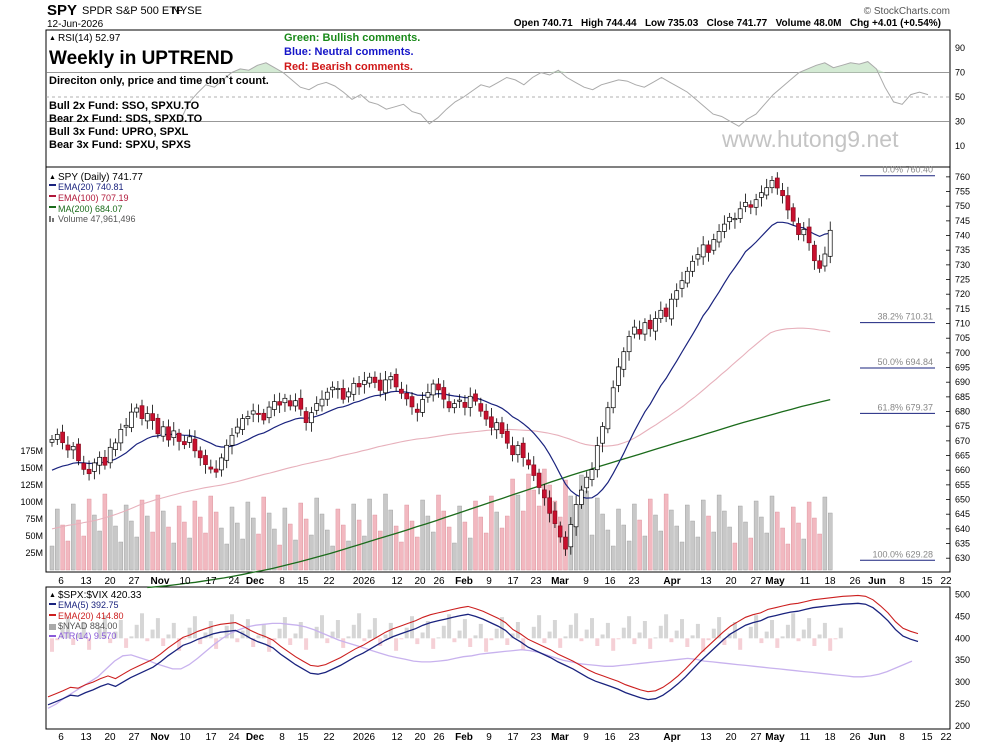  I want to click on x-axis-label: 10, so click(185, 581).